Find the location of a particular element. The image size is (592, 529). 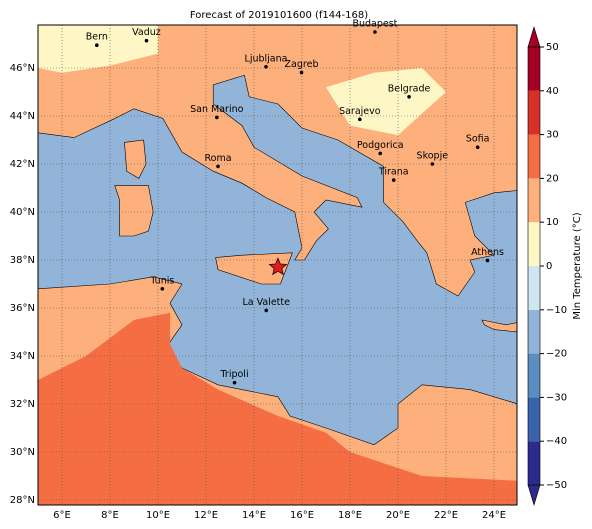

colorbar-tick-label: −50 is located at coordinates (556, 485).